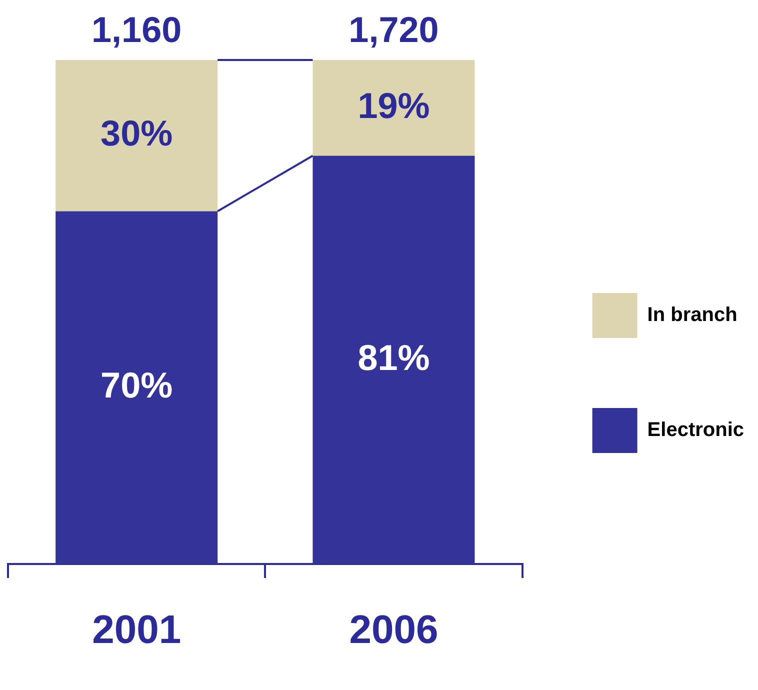 This screenshot has width=758, height=690. I want to click on data-label: 70%, so click(136, 385).